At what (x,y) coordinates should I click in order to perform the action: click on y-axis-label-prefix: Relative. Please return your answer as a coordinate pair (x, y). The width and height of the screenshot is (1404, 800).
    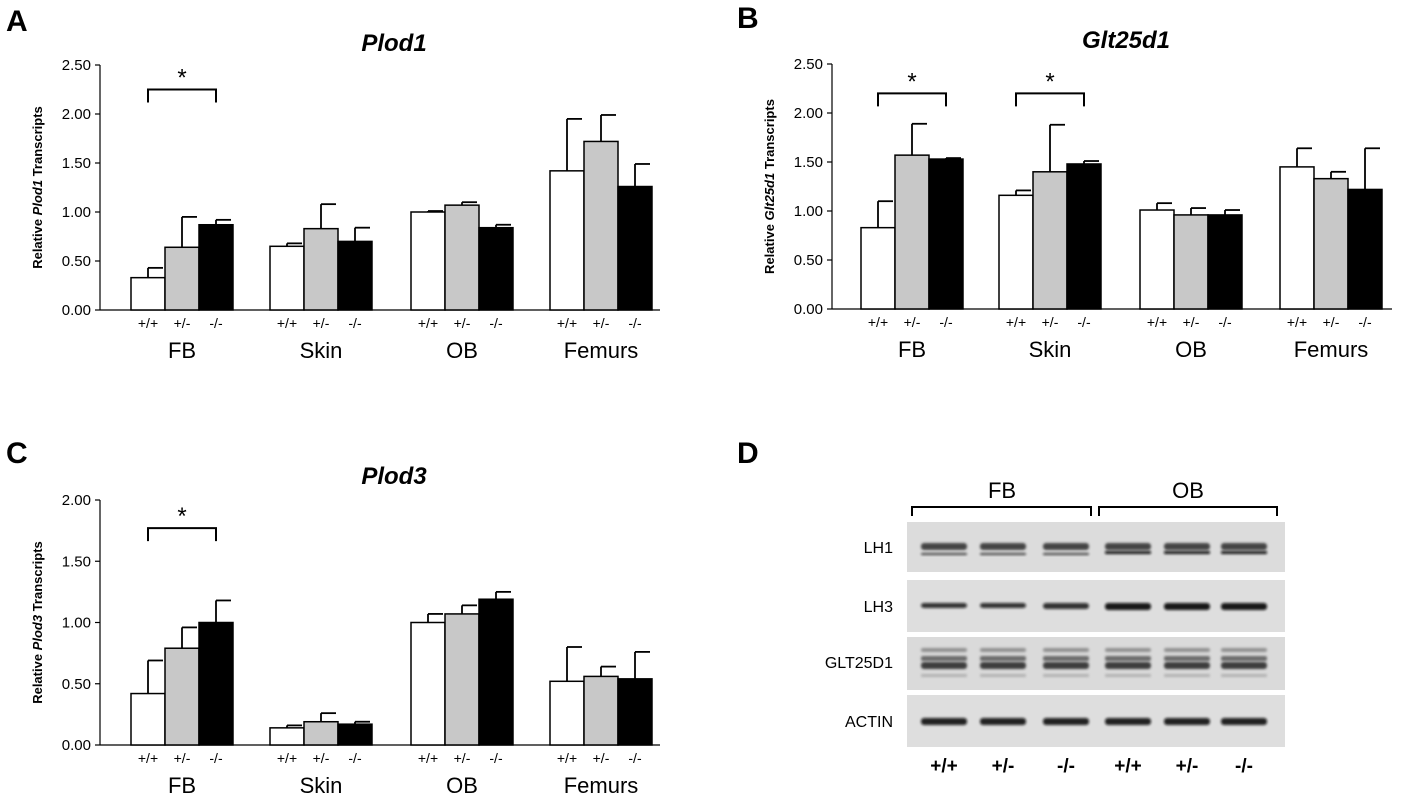
    Looking at the image, I should click on (37, 241).